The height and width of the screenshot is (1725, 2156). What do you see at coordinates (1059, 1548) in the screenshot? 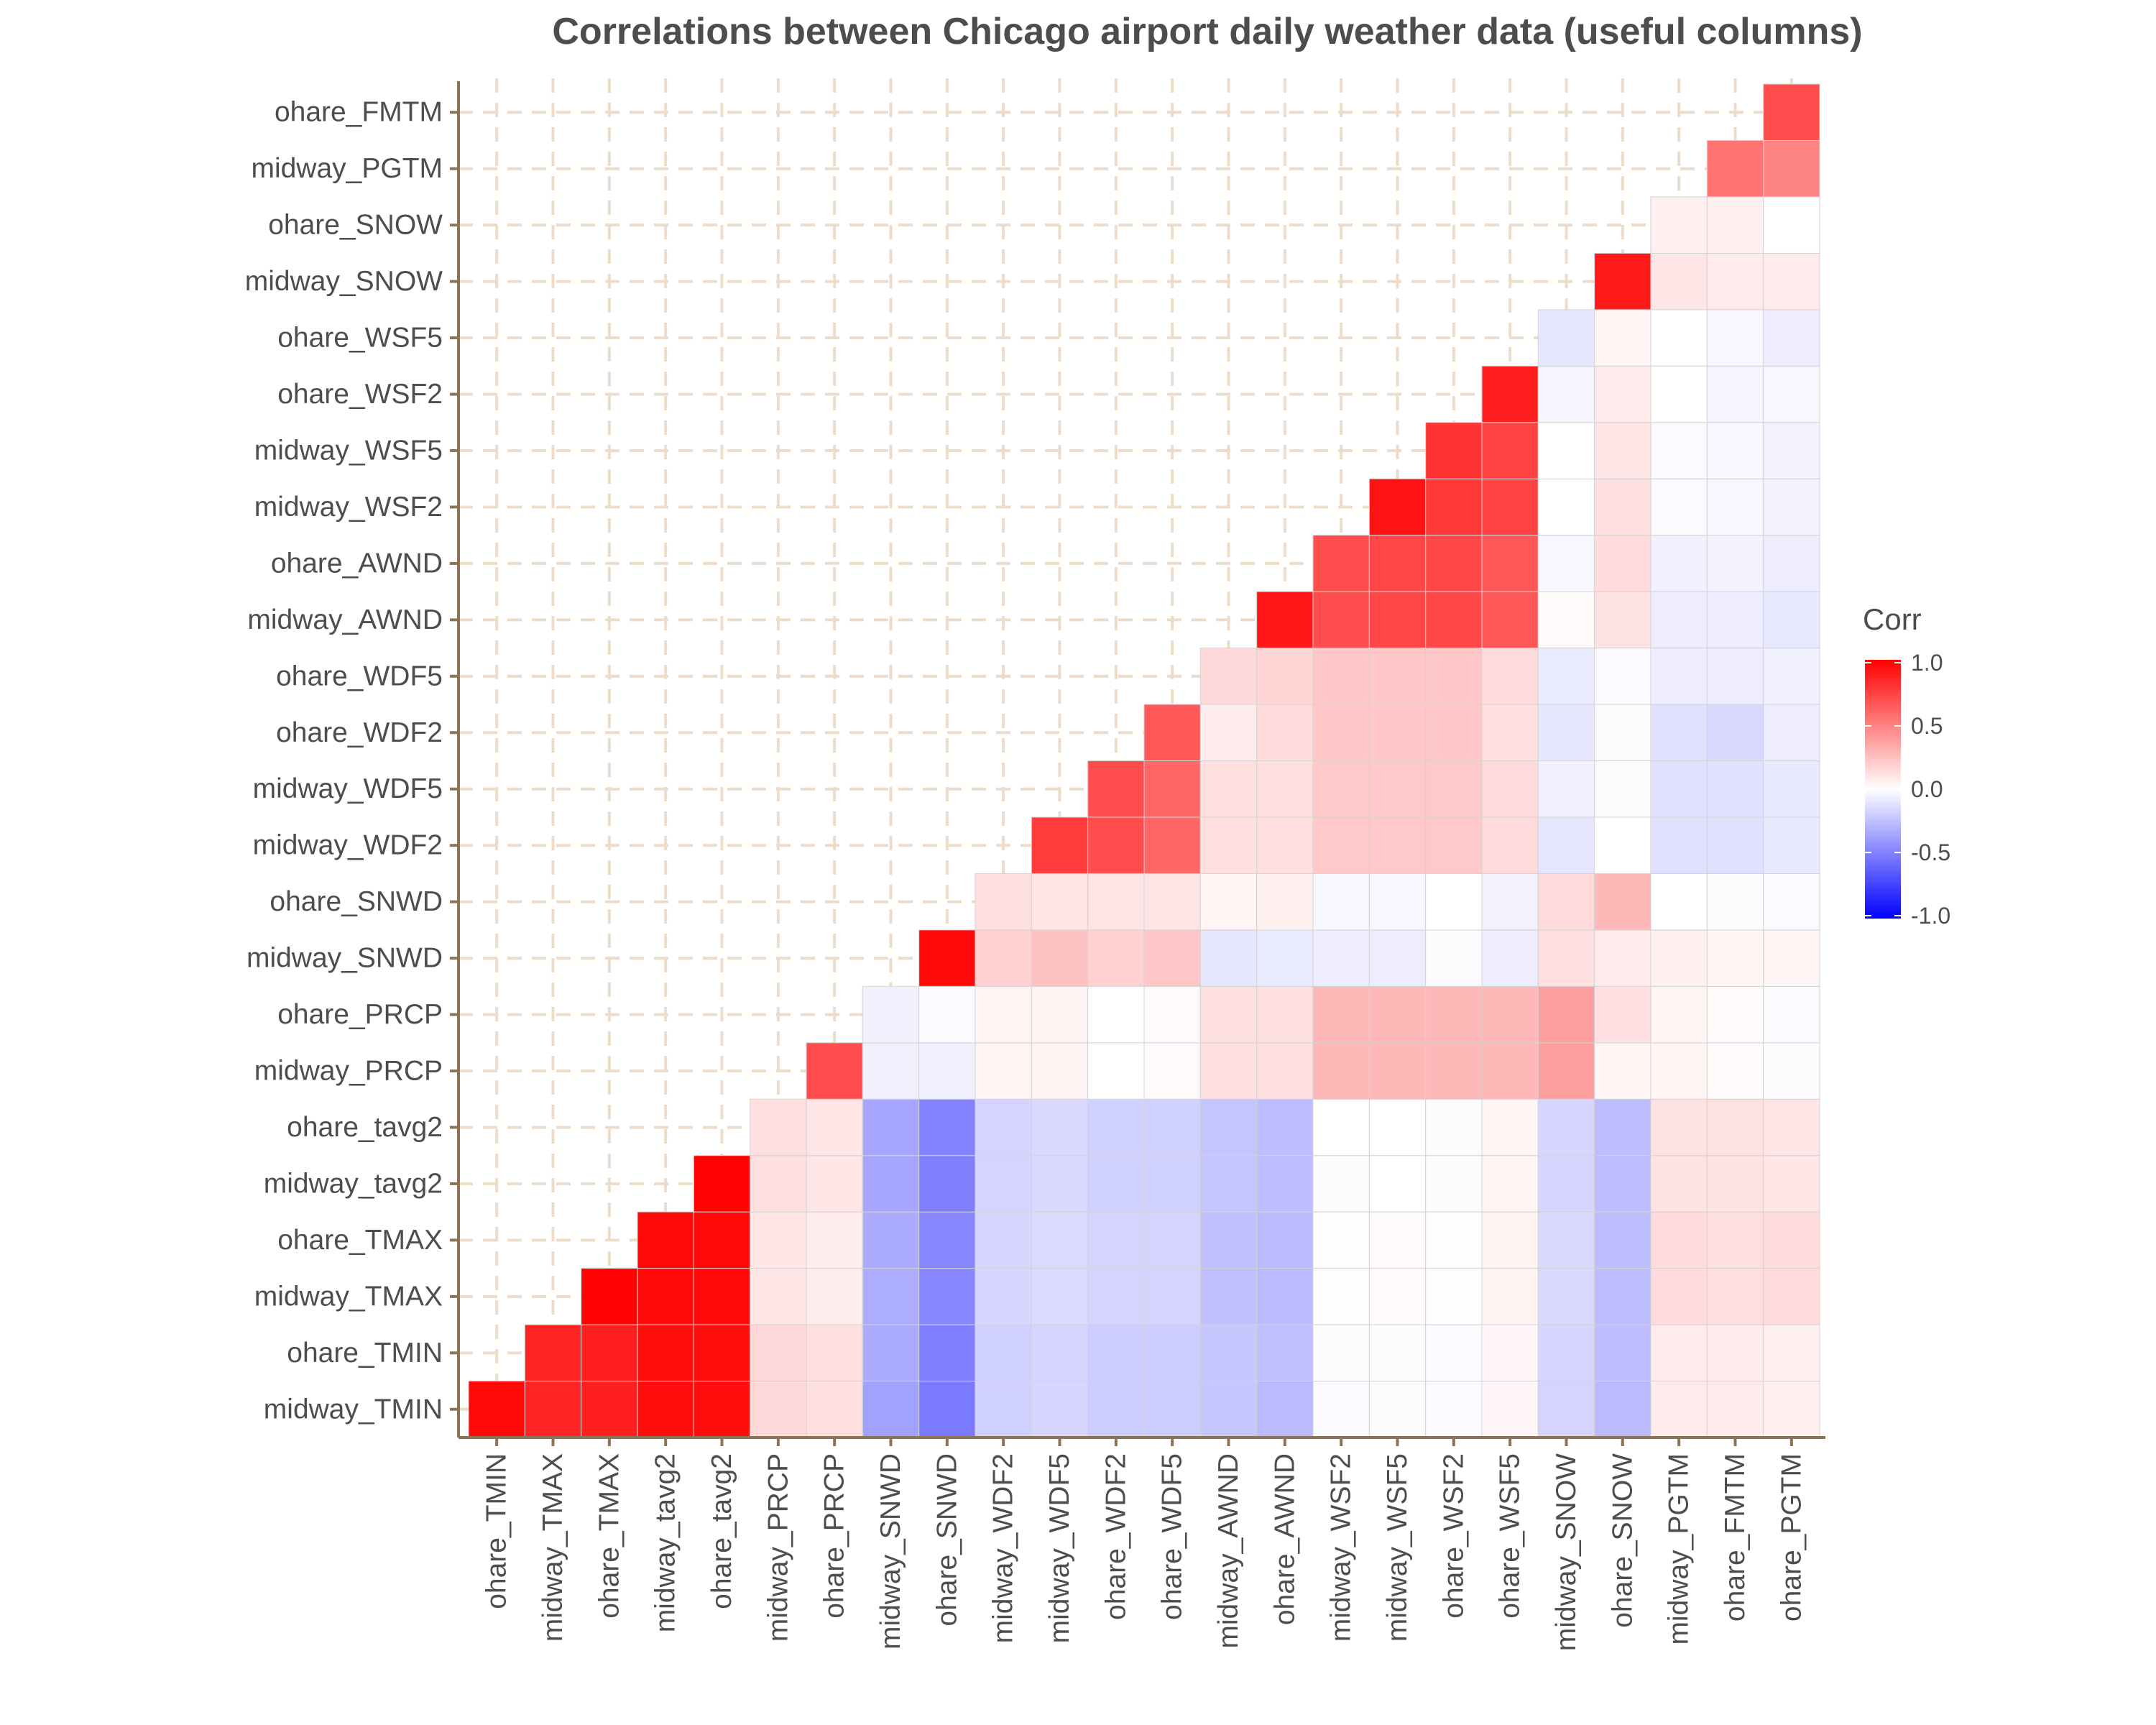
I see `x-tick-label: midway_WDF5` at bounding box center [1059, 1548].